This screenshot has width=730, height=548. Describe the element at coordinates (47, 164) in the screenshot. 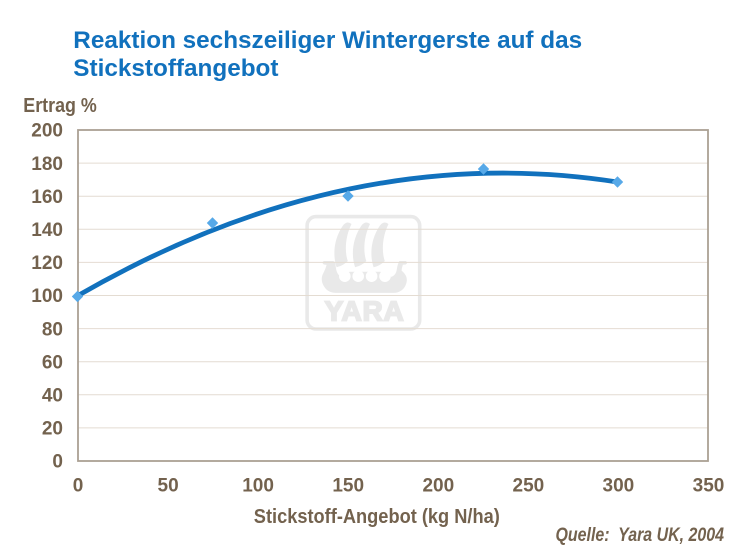

I see `svg-text: 180` at that location.